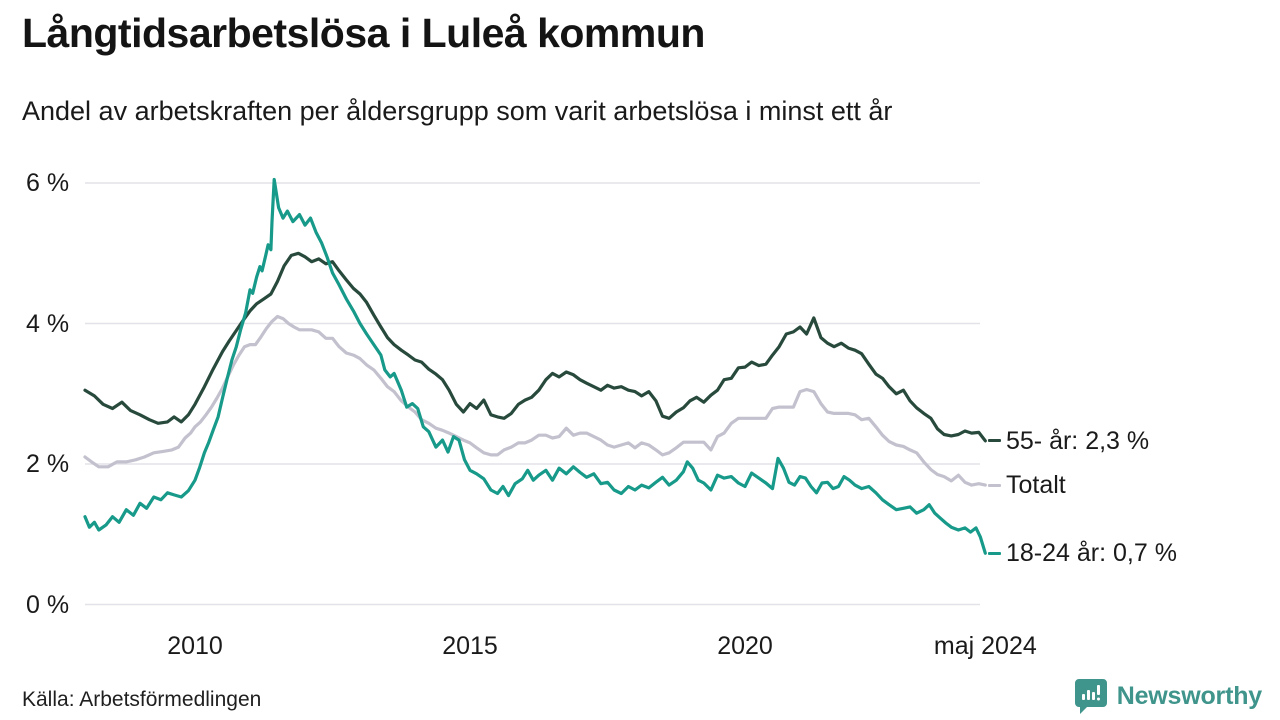 The image size is (1280, 720). I want to click on y-axis-tick-label: 0 %, so click(48, 604).